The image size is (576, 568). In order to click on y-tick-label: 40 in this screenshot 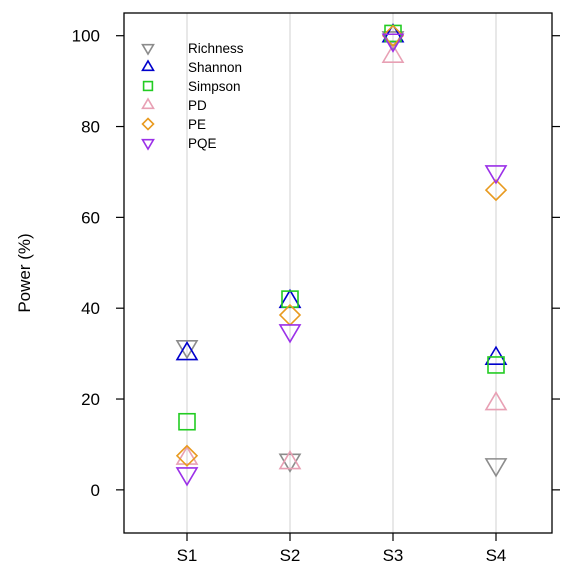, I will do `click(90, 308)`.